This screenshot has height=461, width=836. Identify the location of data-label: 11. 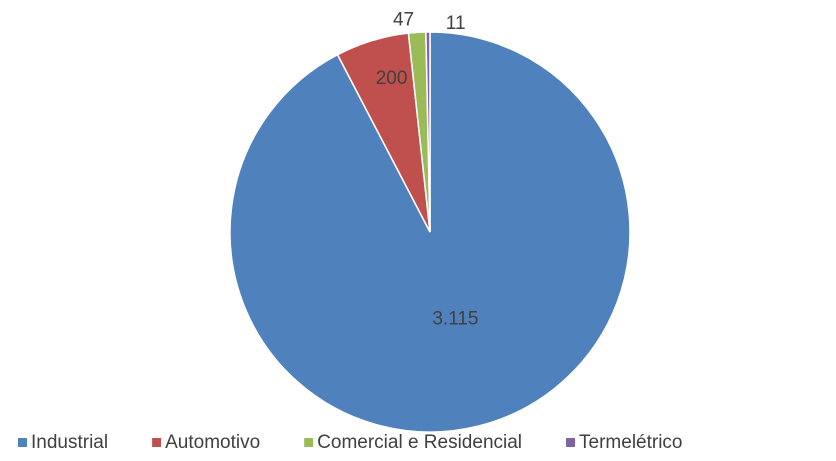
(456, 23).